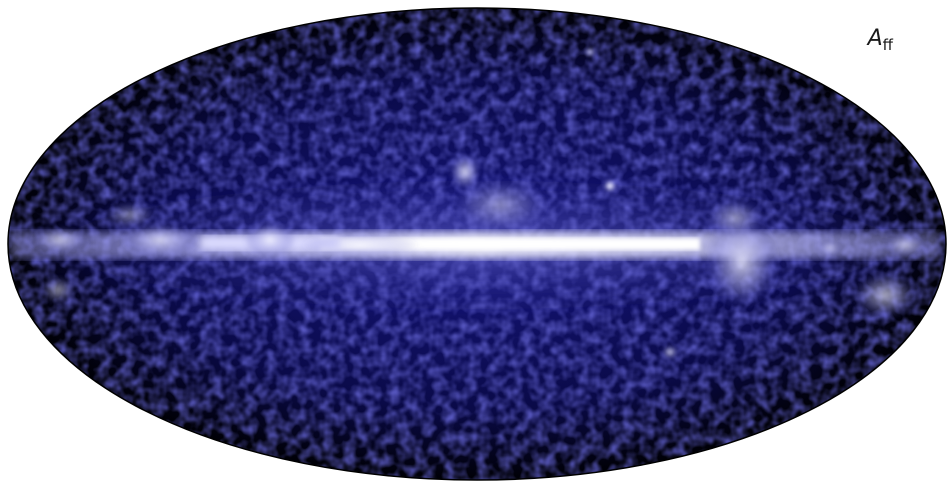 The image size is (951, 482). What do you see at coordinates (875, 38) in the screenshot?
I see `map-label-main: A` at bounding box center [875, 38].